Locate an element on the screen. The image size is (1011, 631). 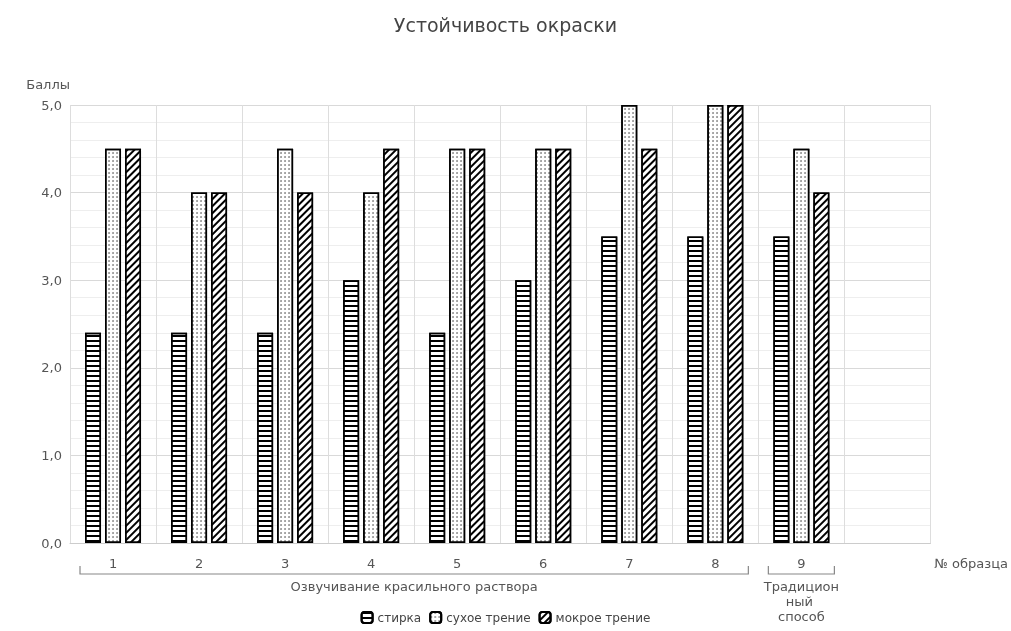
text: Озвучивание красильного раствора is located at coordinates (414, 586).